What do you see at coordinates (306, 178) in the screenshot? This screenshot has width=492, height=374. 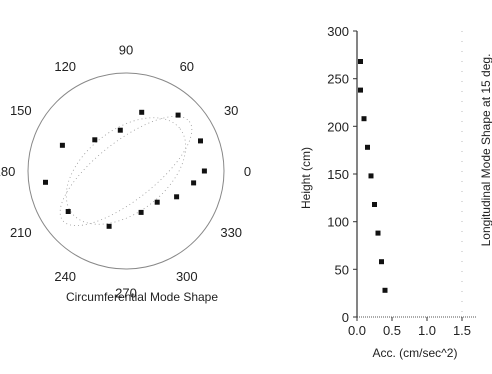 I see `y-axis-label: Height (cm)` at bounding box center [306, 178].